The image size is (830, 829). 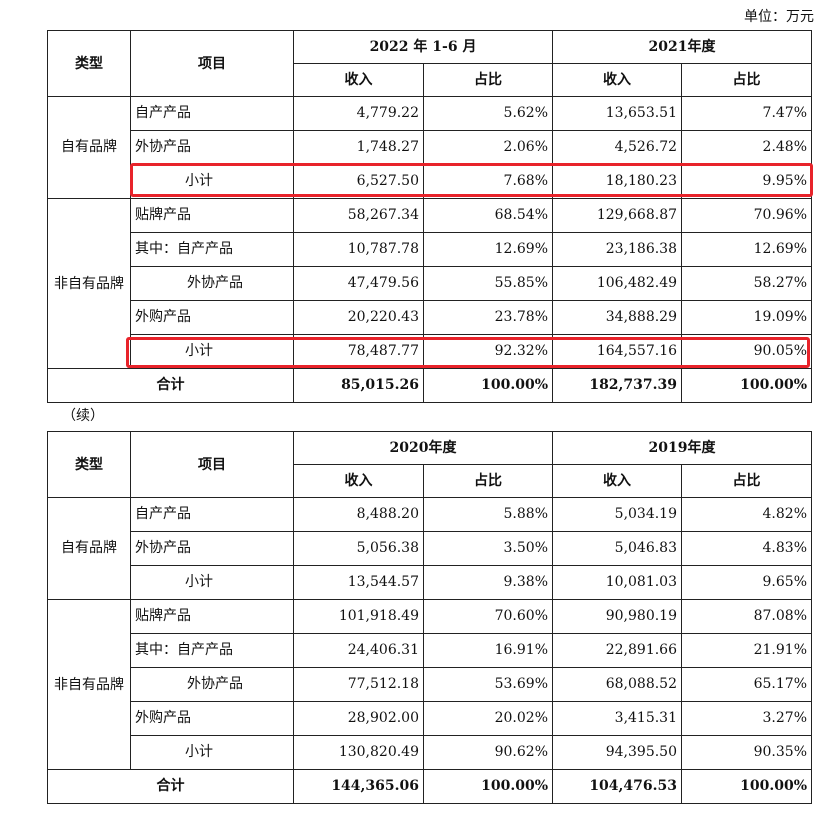 What do you see at coordinates (89, 63) in the screenshot?
I see `header-type: 类型` at bounding box center [89, 63].